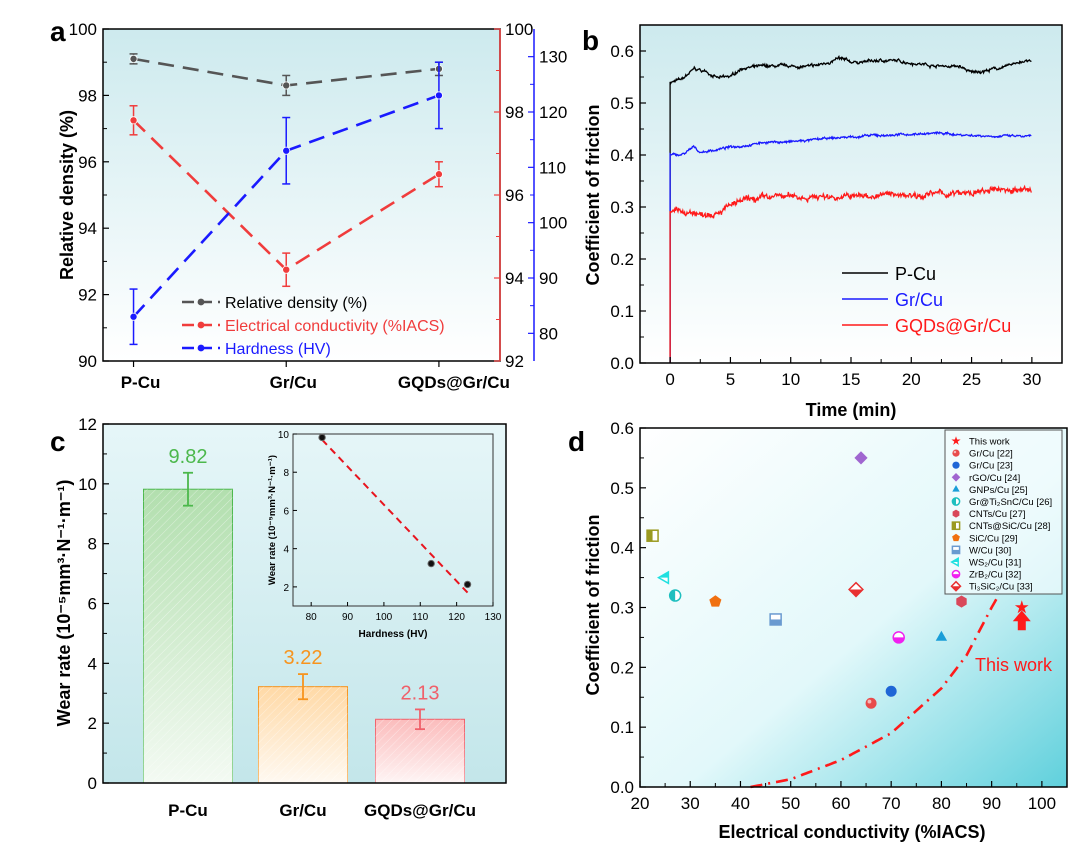 This screenshot has width=1080, height=848. What do you see at coordinates (284, 435) in the screenshot?
I see `inset-y-tick-label: 10` at bounding box center [284, 435].